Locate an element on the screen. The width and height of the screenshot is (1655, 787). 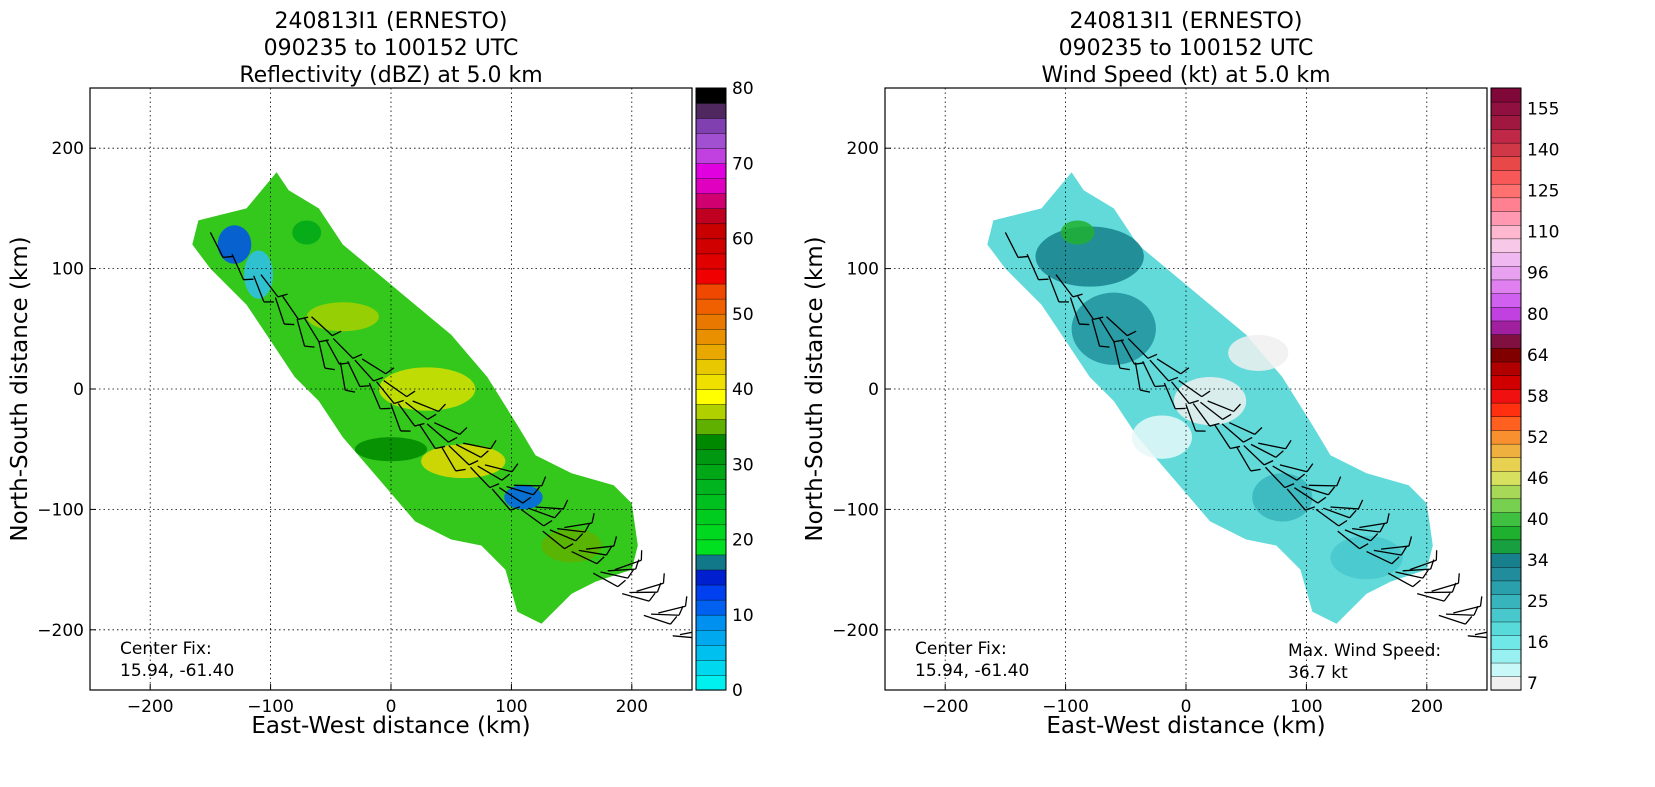
wind-title-line-2: 090235 to 100152 UTC is located at coordinates (1186, 48).